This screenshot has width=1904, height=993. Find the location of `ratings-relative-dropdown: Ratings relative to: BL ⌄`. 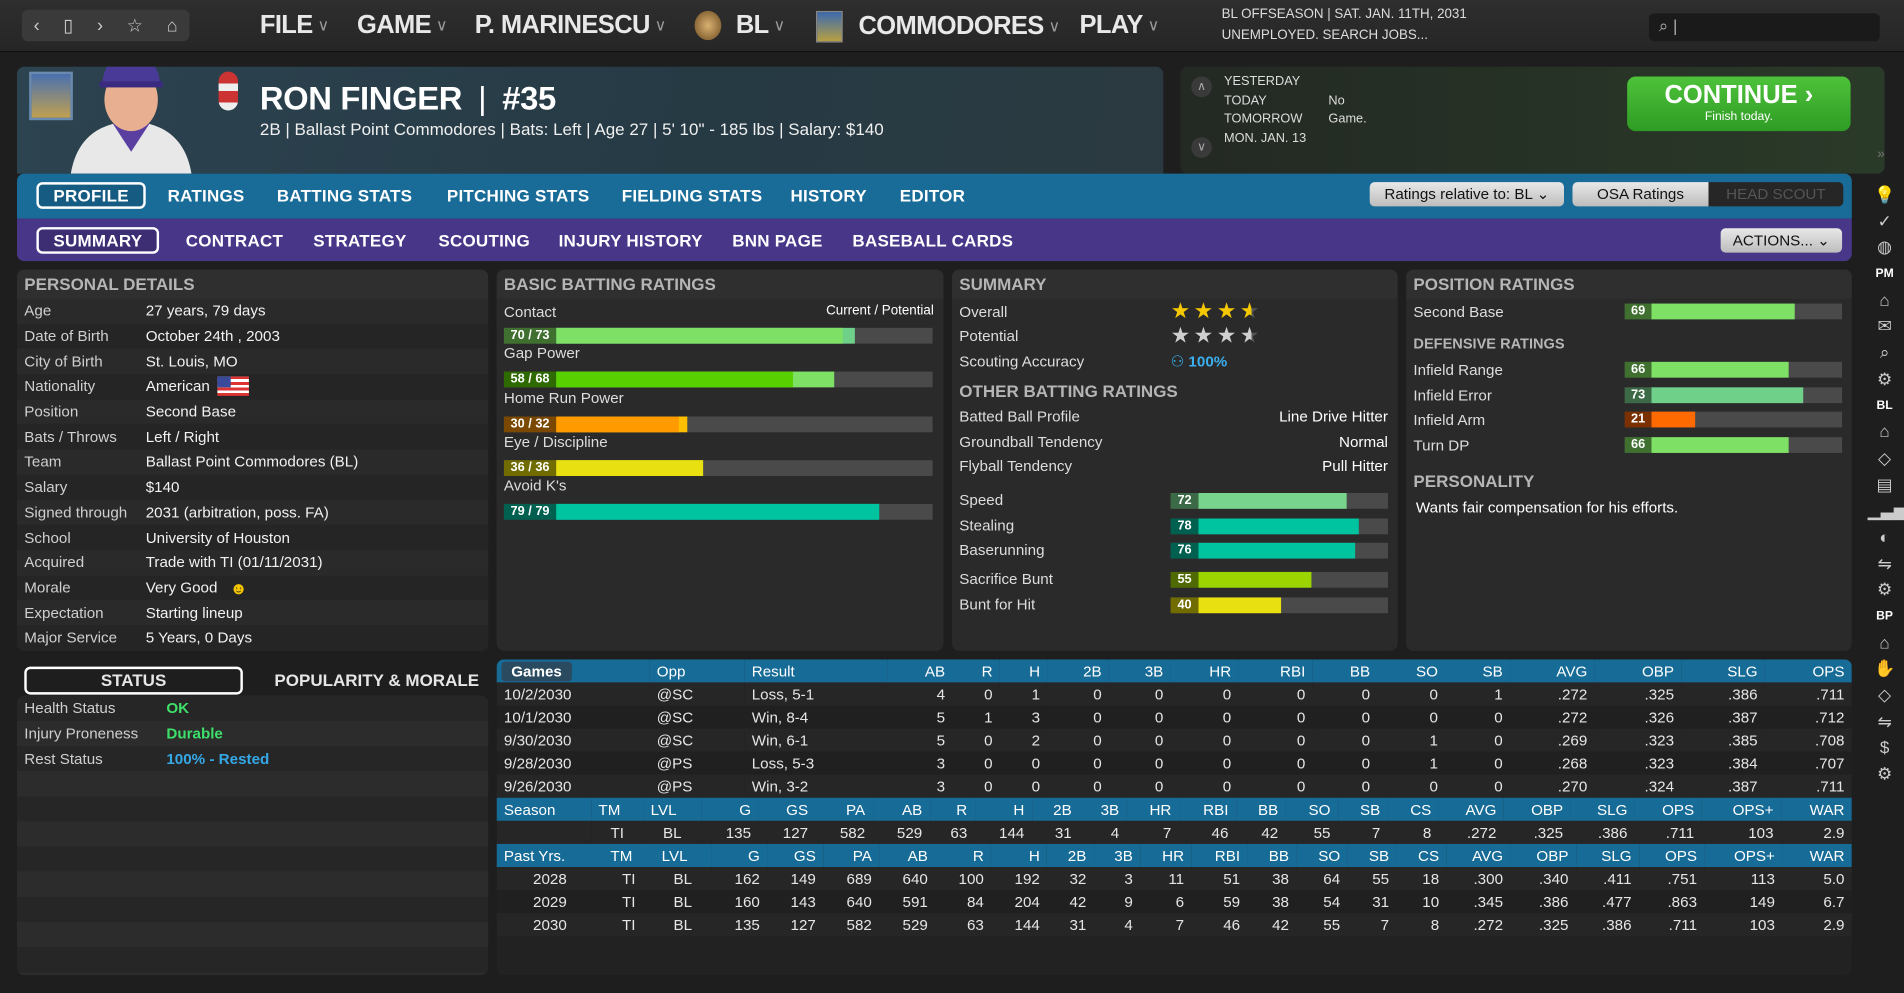

ratings-relative-dropdown: Ratings relative to: BL ⌄ is located at coordinates (1467, 194).